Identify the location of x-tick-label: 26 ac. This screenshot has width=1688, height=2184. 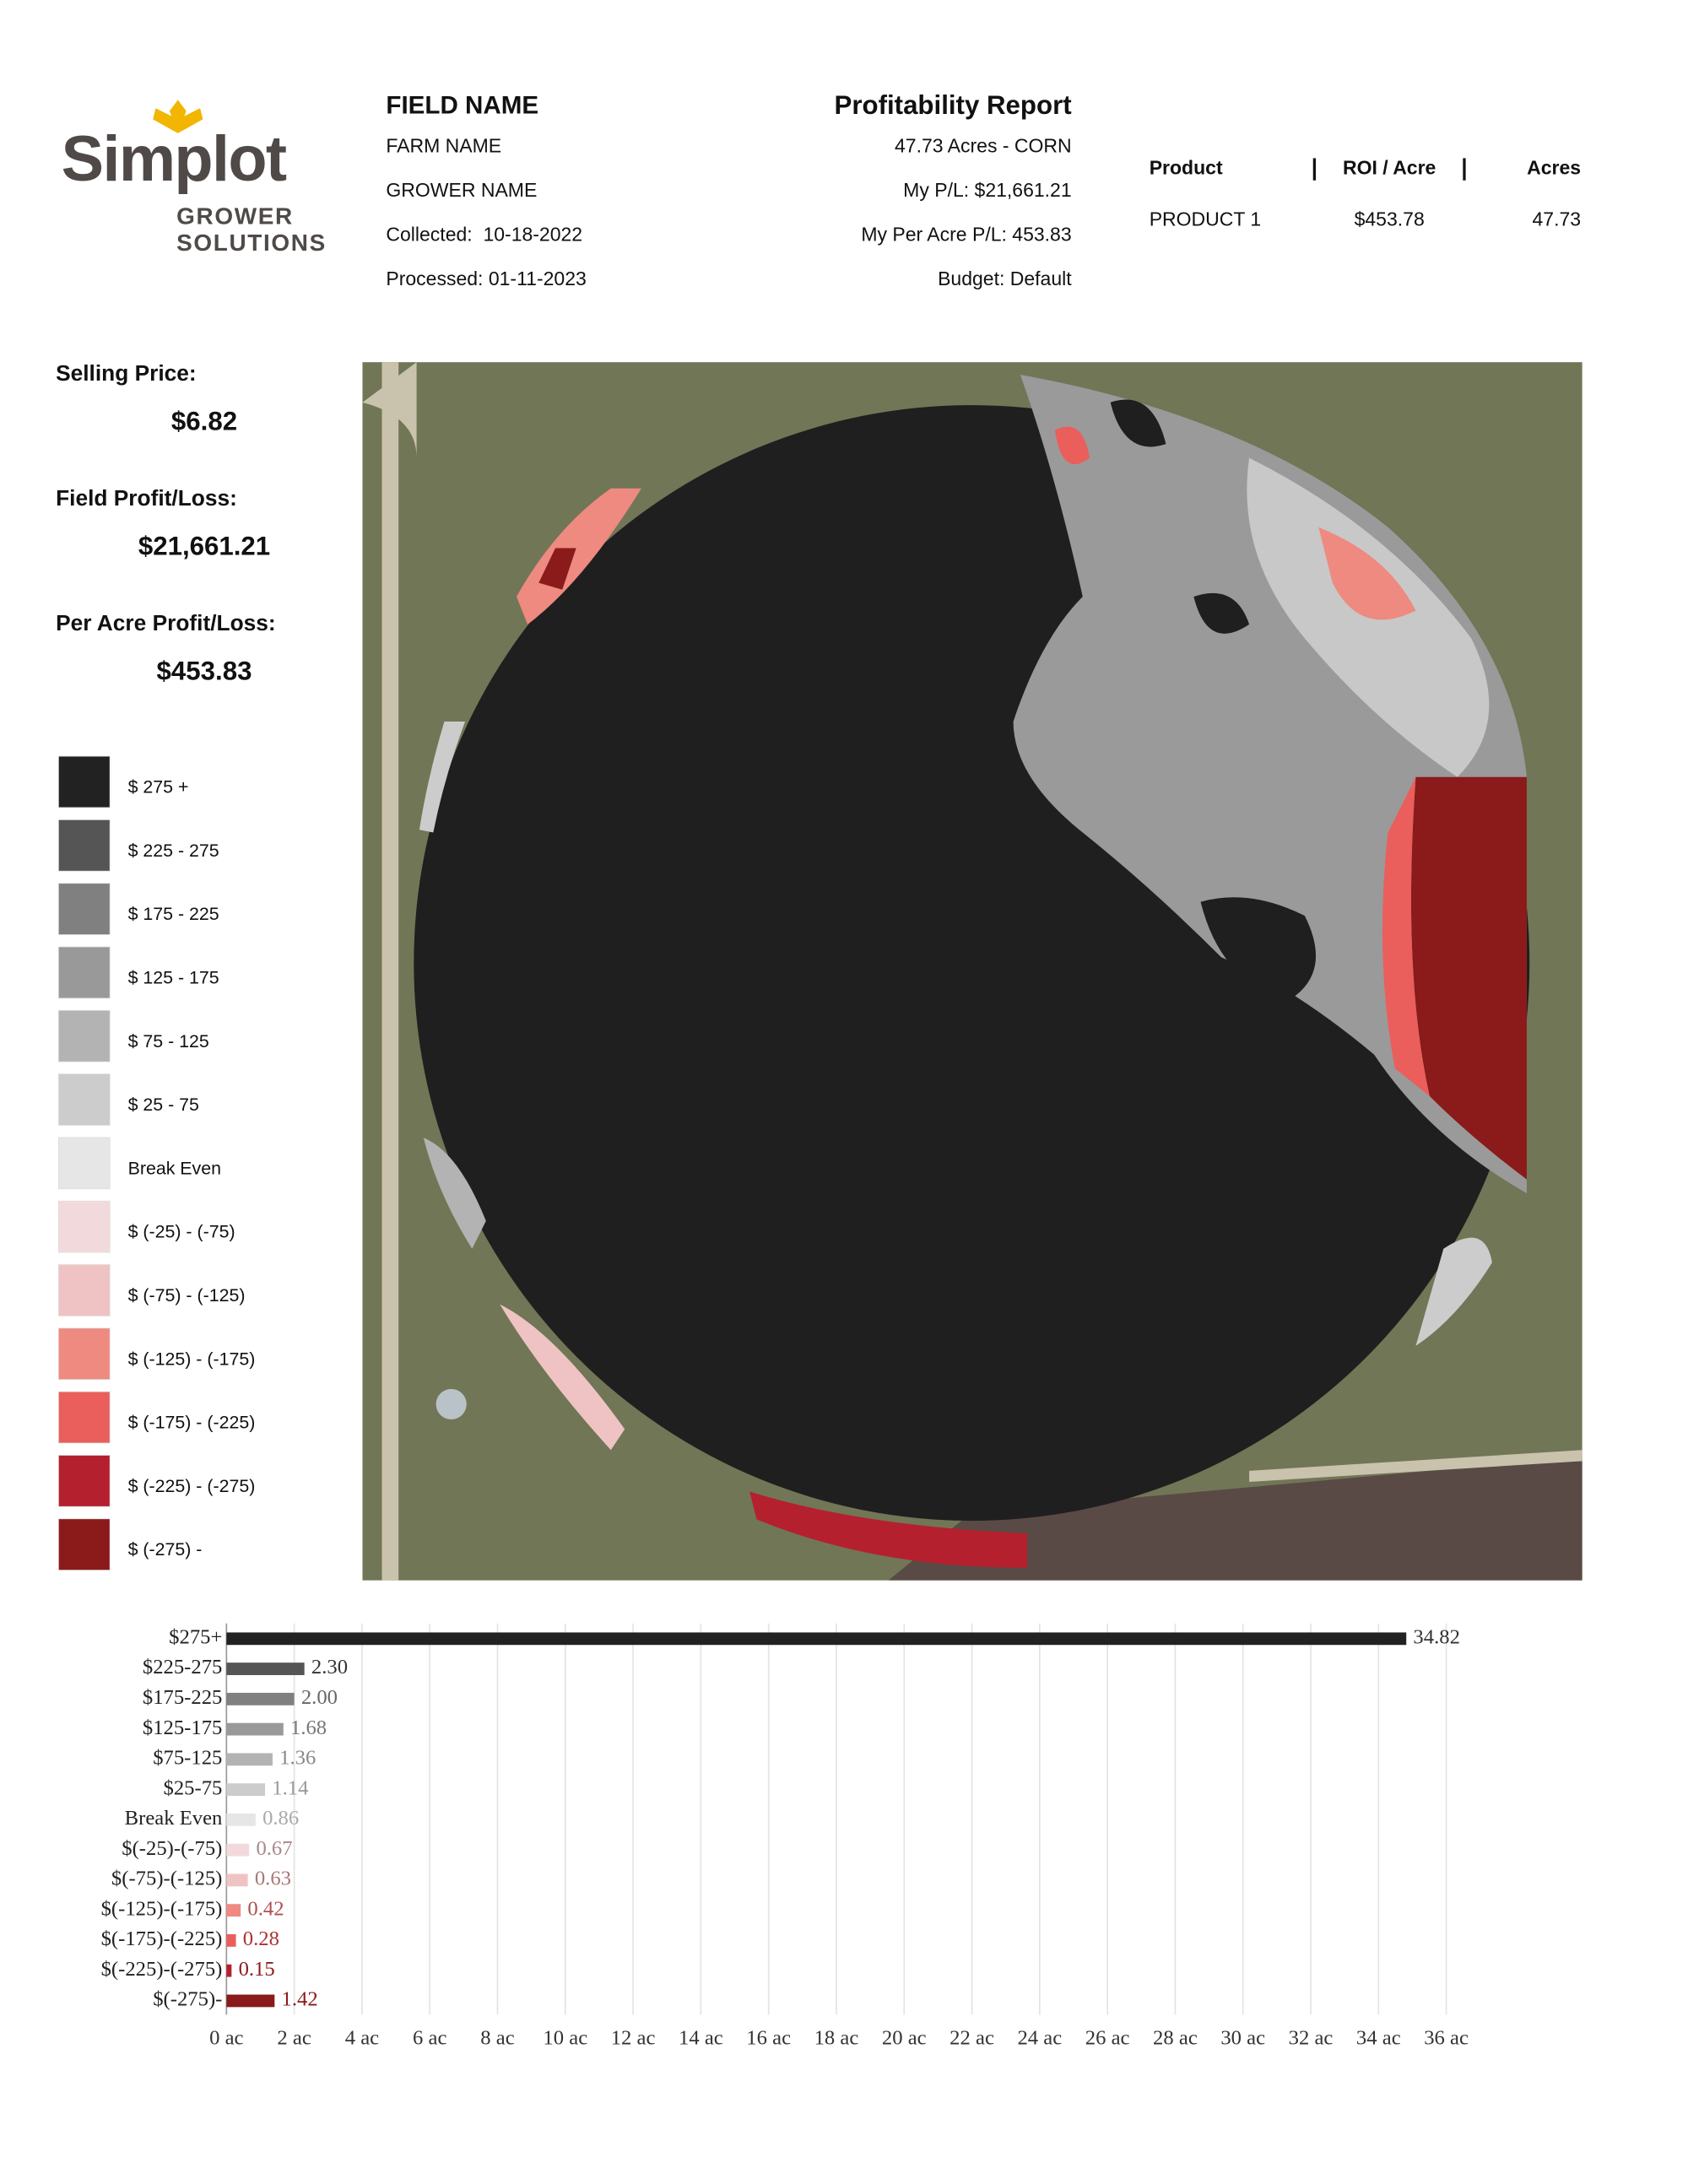
(1107, 2038).